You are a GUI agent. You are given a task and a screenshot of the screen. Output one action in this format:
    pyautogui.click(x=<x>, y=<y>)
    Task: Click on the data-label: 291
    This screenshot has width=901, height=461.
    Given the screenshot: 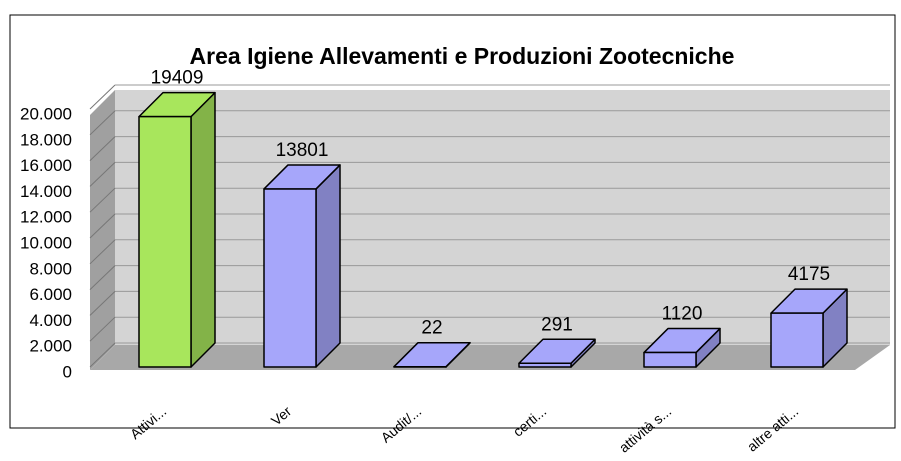 What is the action you would take?
    pyautogui.click(x=557, y=324)
    